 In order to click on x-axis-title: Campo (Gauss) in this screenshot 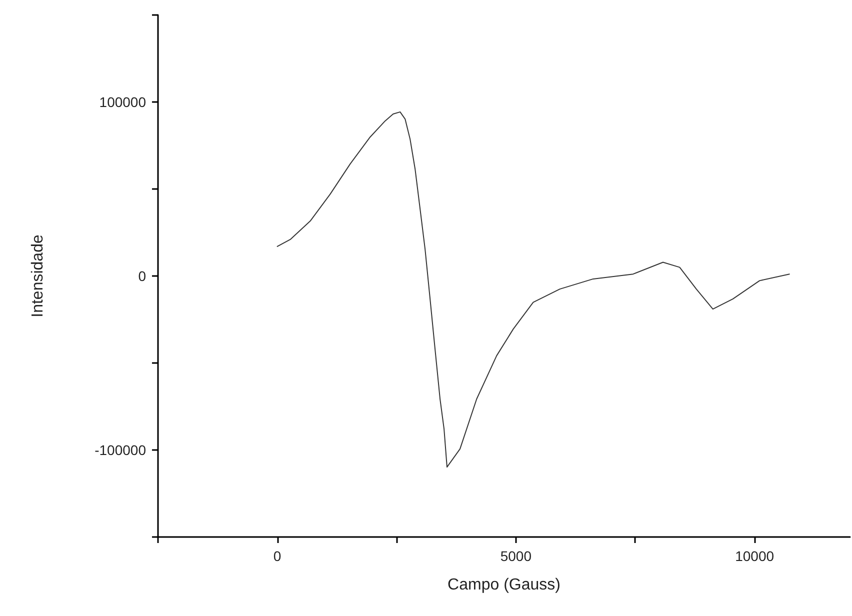, I will do `click(504, 585)`.